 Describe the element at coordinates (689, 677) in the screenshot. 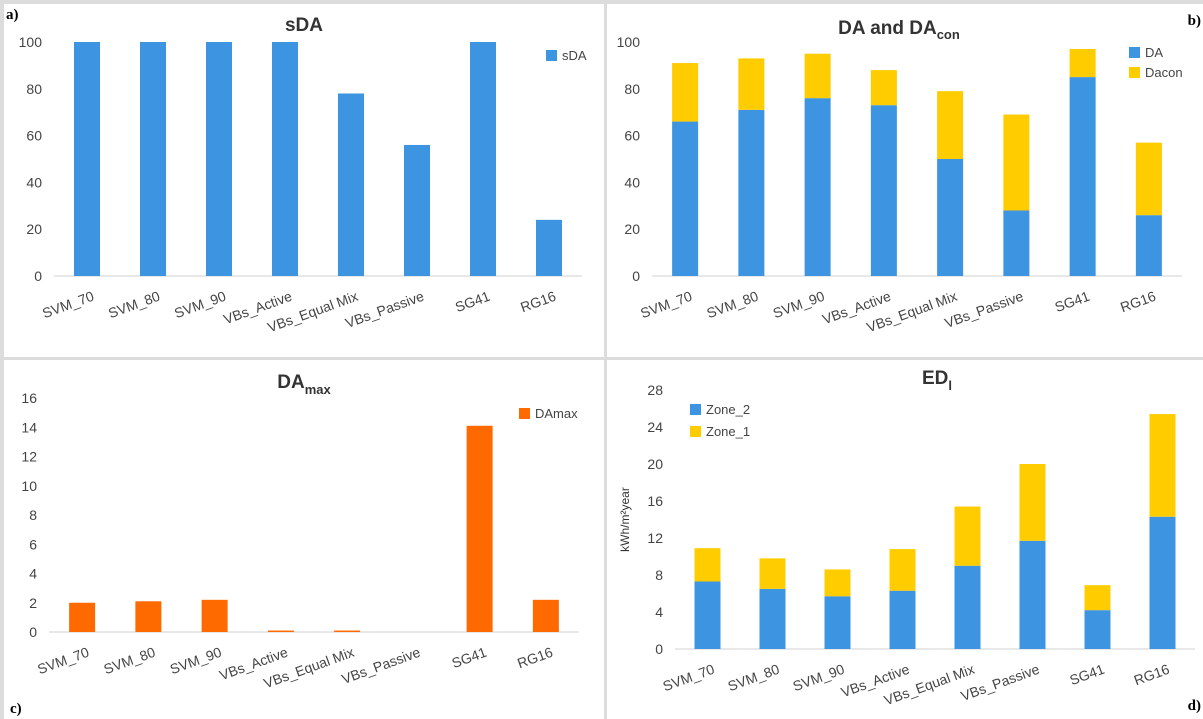

I see `edl-category-label: SVM_70` at that location.